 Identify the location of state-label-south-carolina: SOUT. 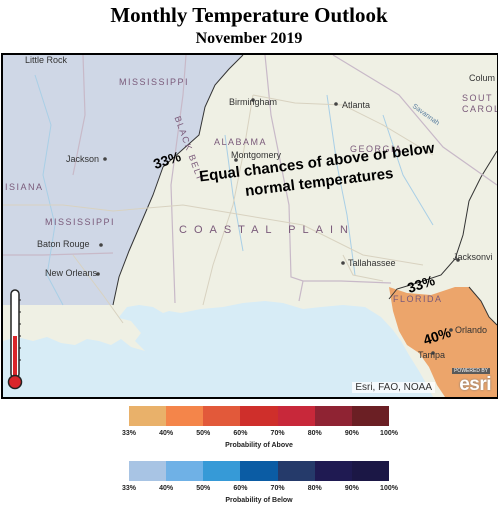
(478, 98).